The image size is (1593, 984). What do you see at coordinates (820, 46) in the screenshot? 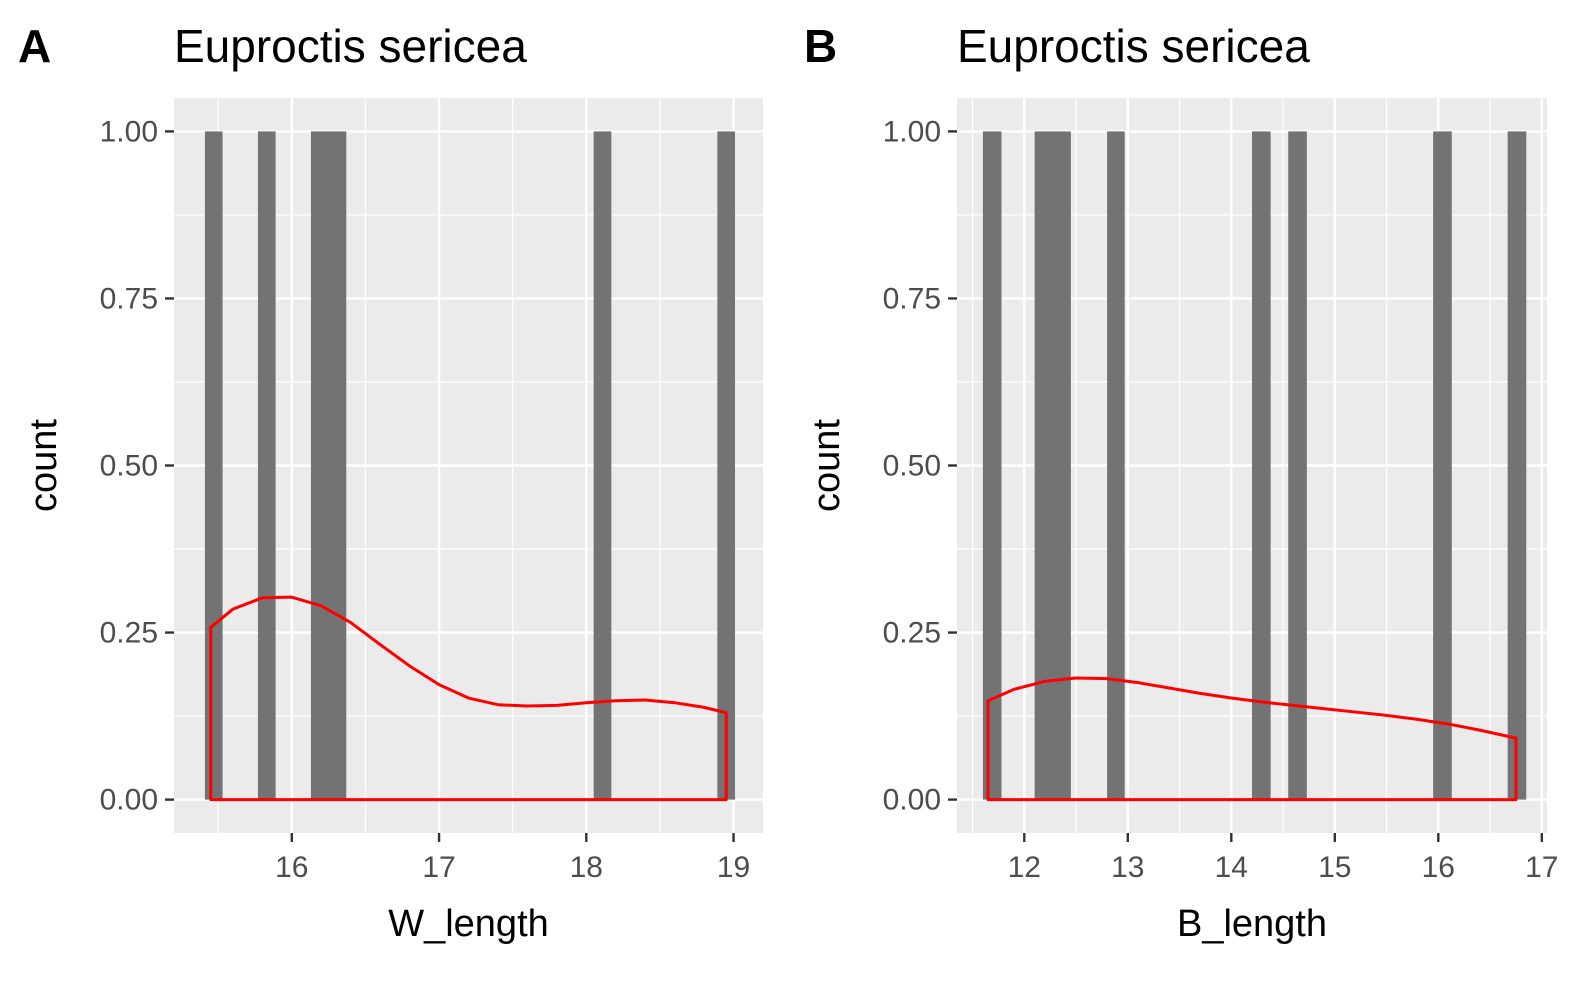
I see `panel-b-tag: B` at bounding box center [820, 46].